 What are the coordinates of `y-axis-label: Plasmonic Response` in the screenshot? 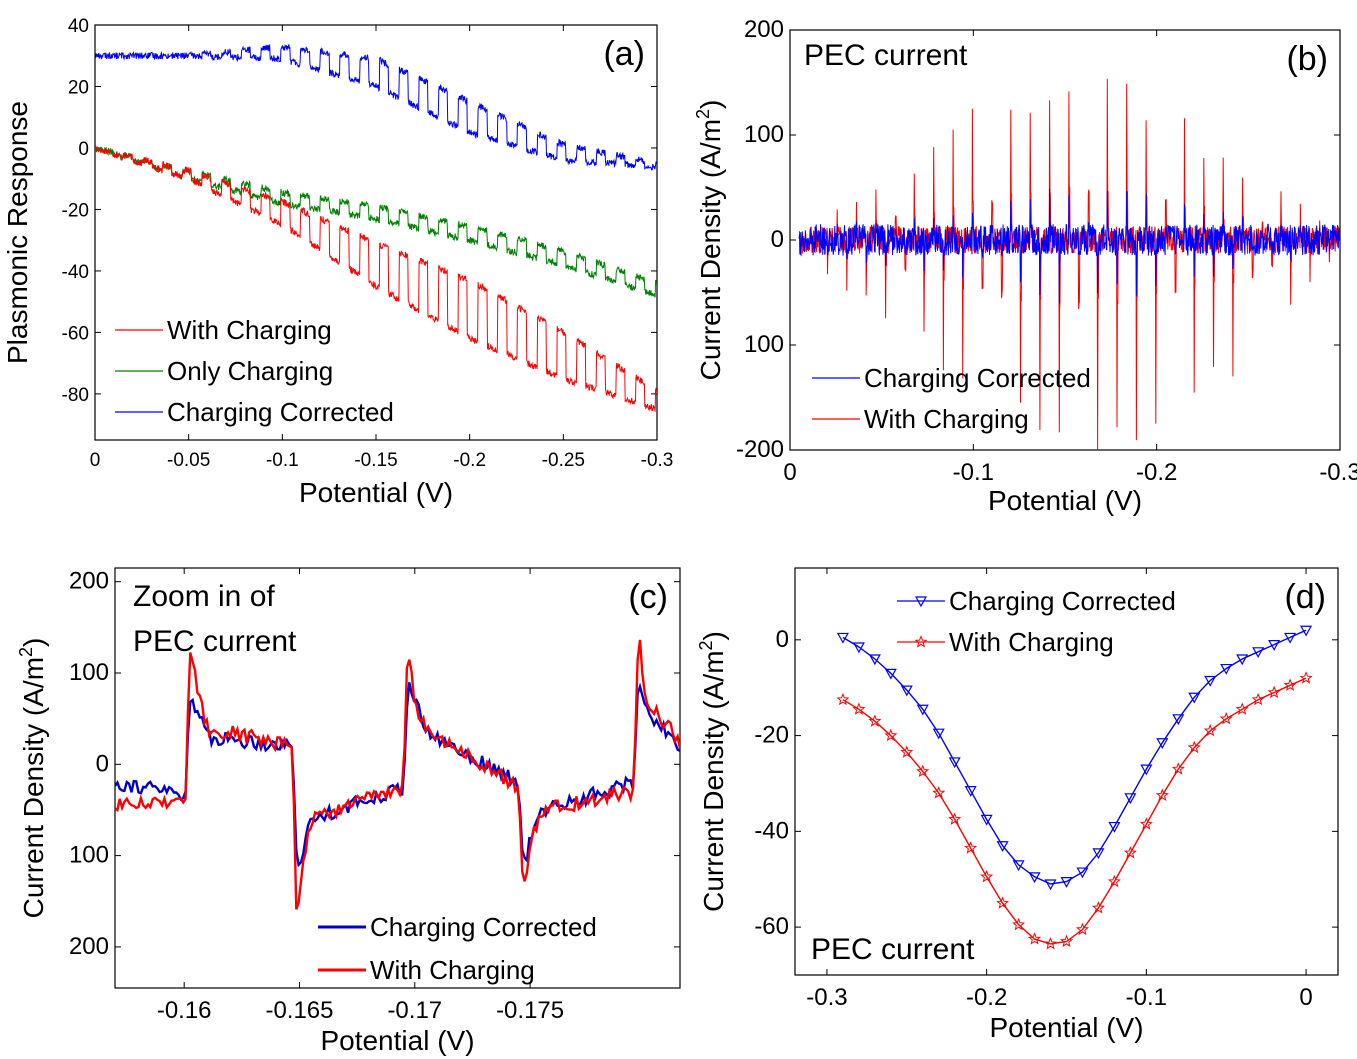 It's located at (17, 232).